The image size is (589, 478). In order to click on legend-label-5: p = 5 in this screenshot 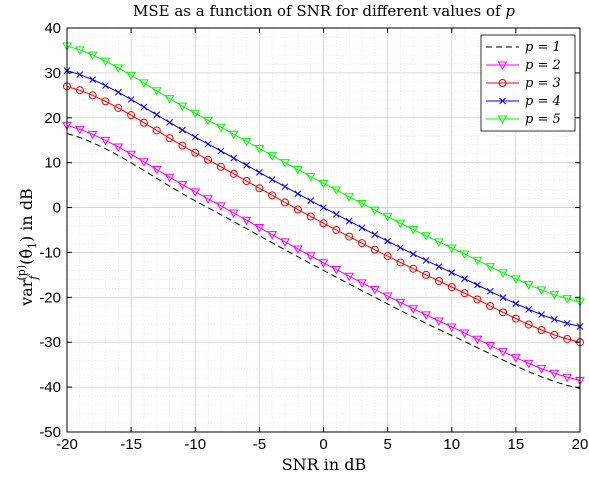, I will do `click(543, 119)`.